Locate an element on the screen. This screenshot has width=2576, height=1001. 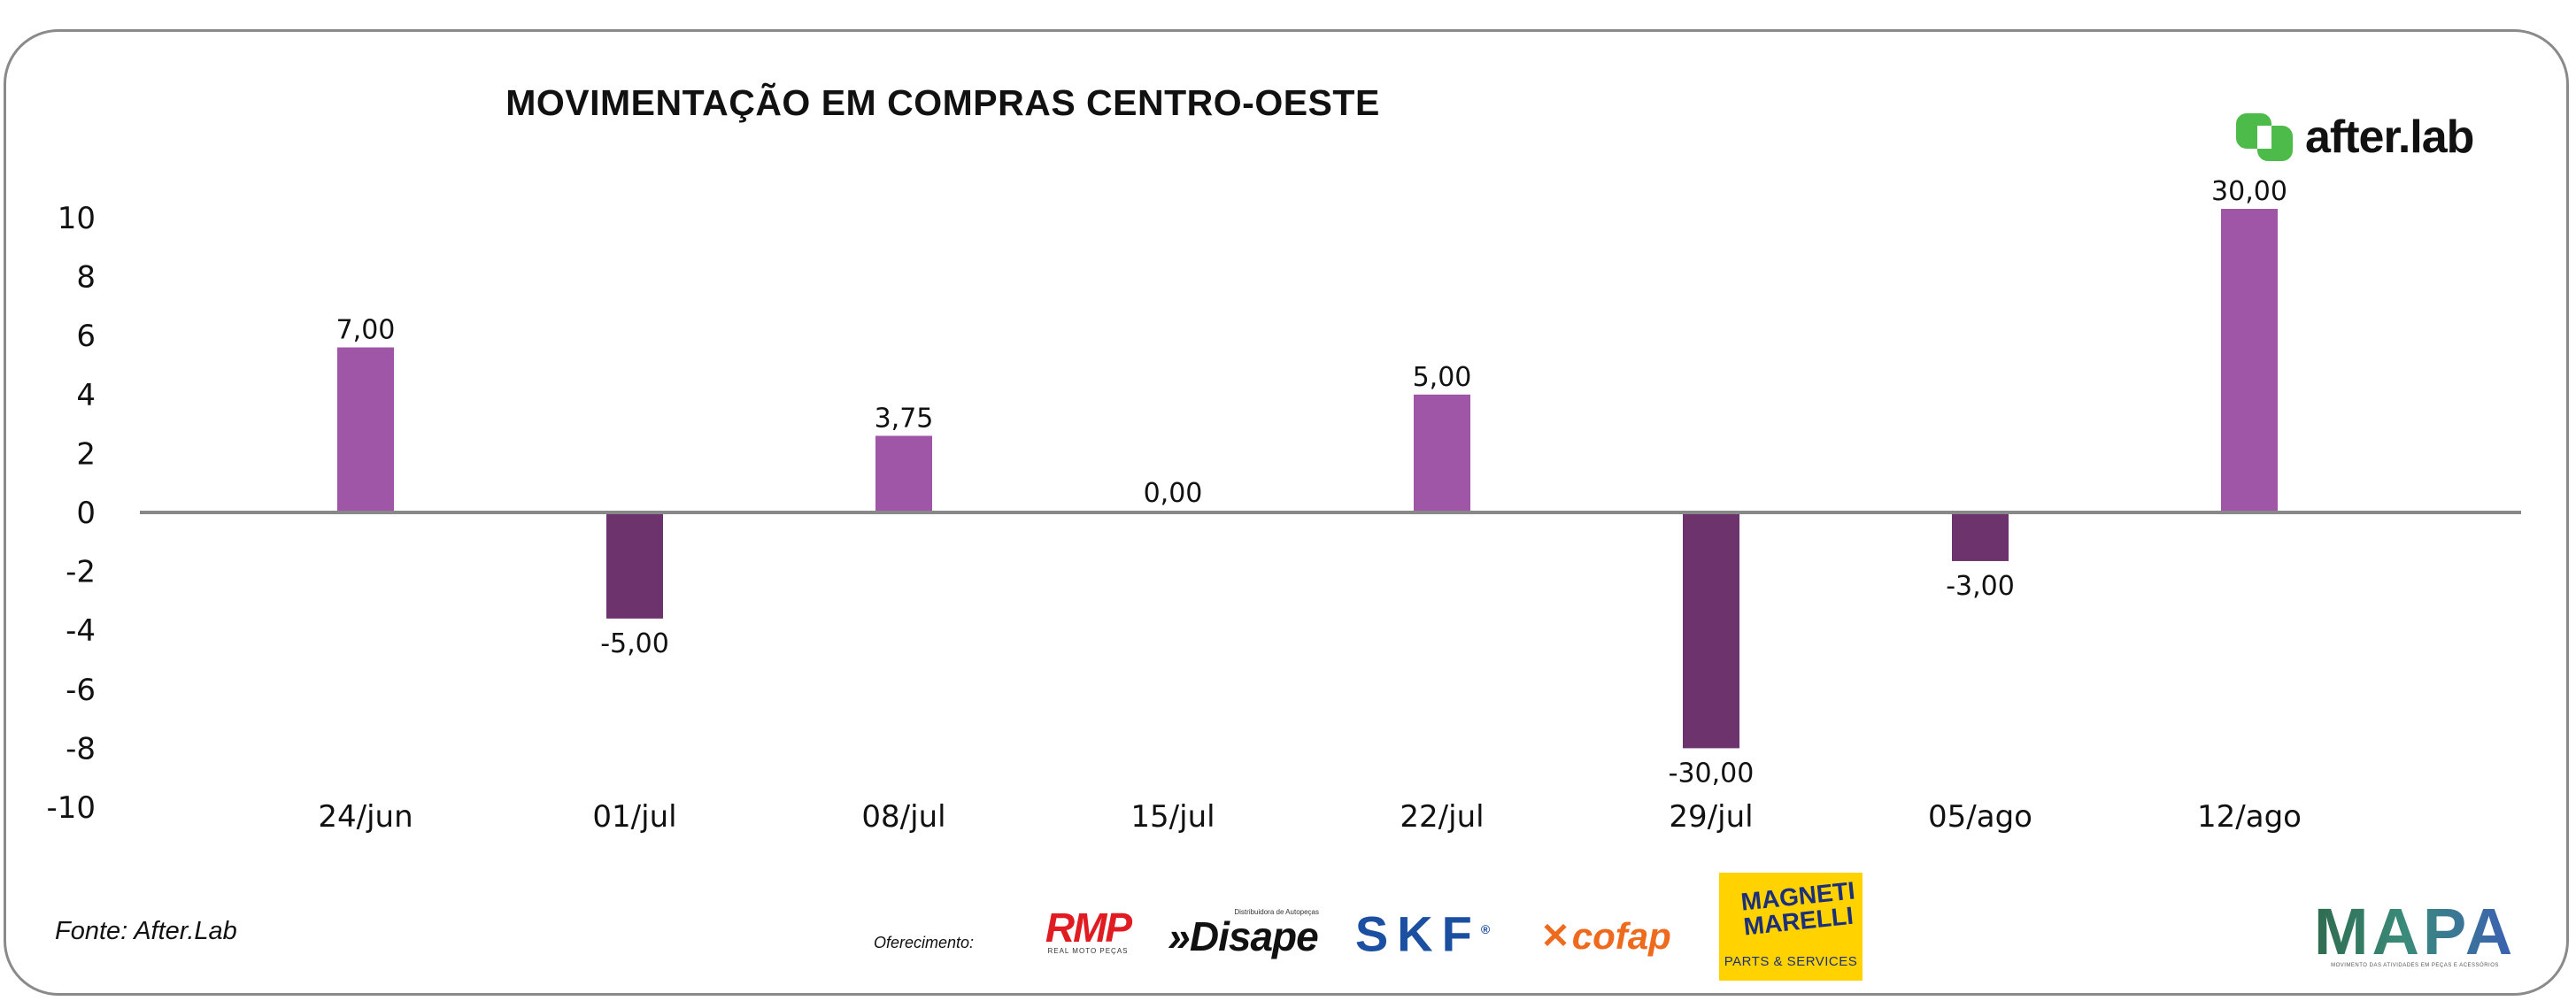
data-label-24/jun: 7,00 is located at coordinates (366, 331).